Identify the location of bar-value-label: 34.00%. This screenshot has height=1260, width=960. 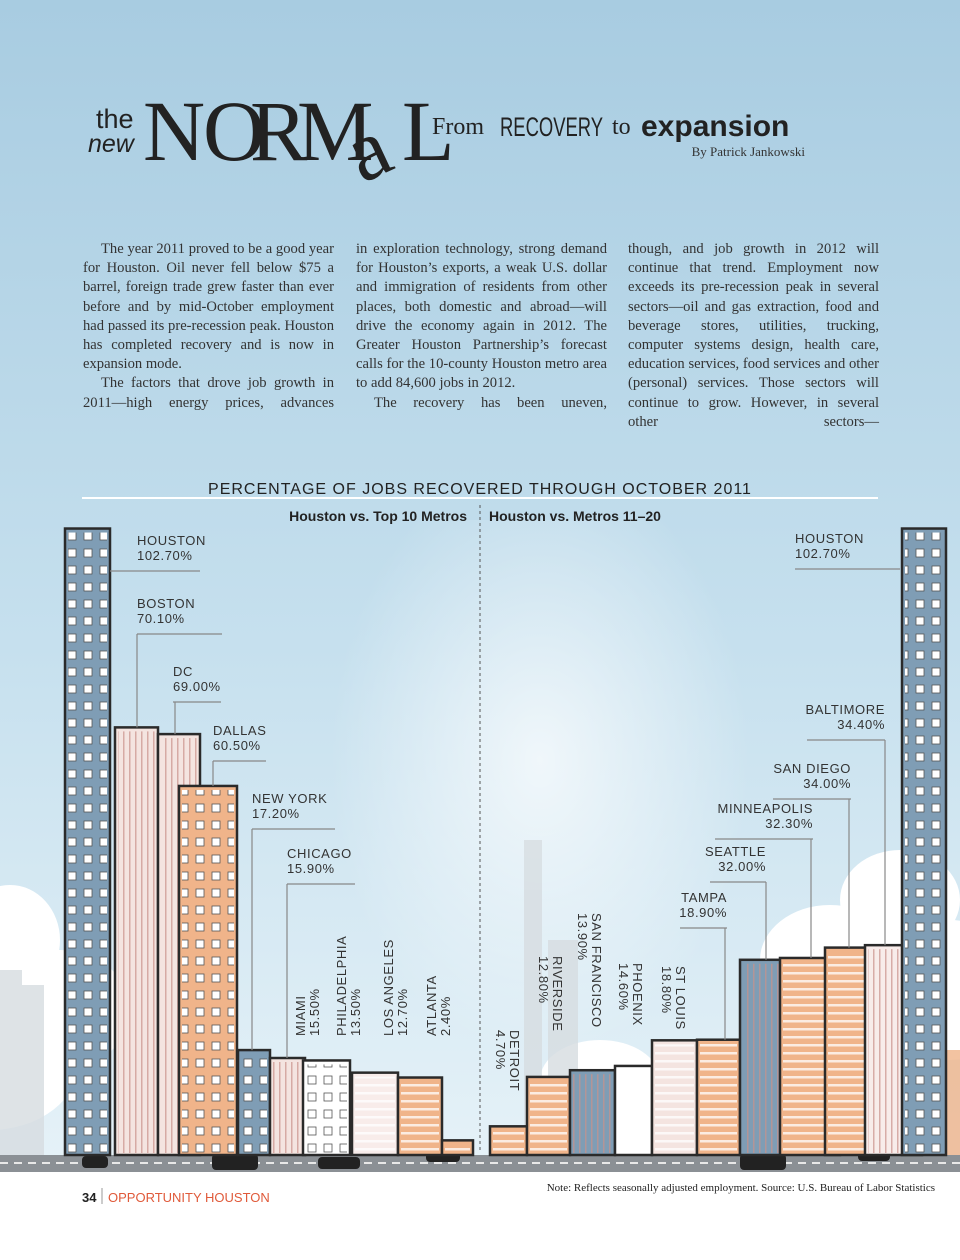
(827, 783).